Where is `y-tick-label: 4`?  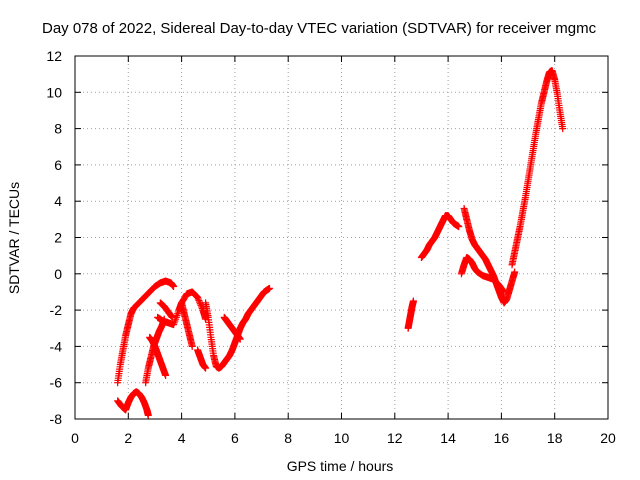 y-tick-label: 4 is located at coordinates (58, 201).